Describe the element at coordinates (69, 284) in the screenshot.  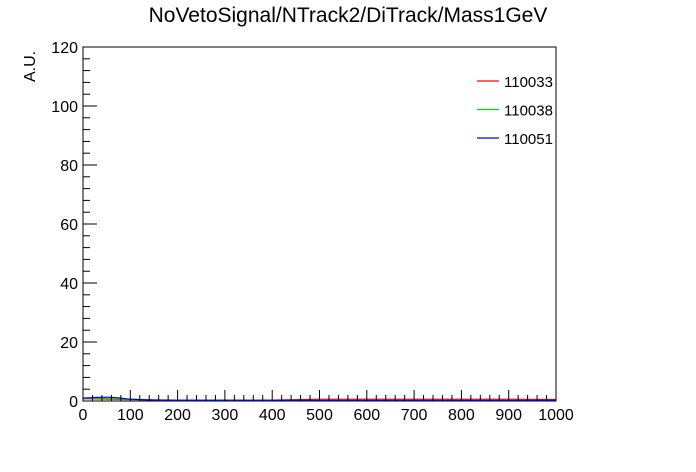
I see `y-tick-label: 40` at that location.